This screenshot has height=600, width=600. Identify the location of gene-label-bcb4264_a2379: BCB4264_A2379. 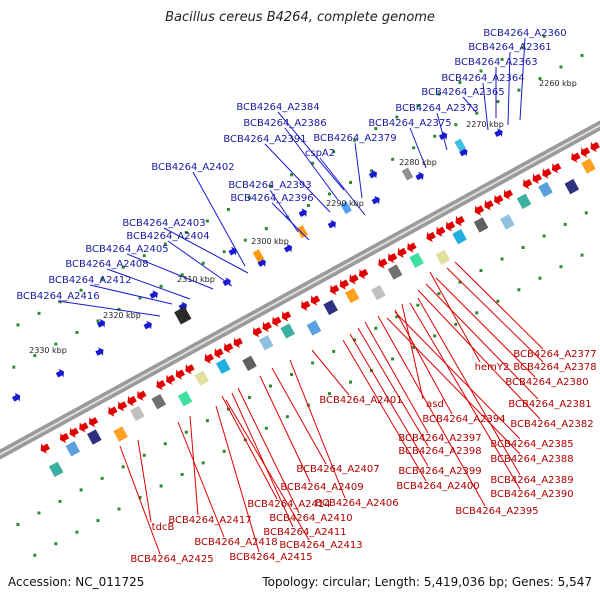
(354, 138).